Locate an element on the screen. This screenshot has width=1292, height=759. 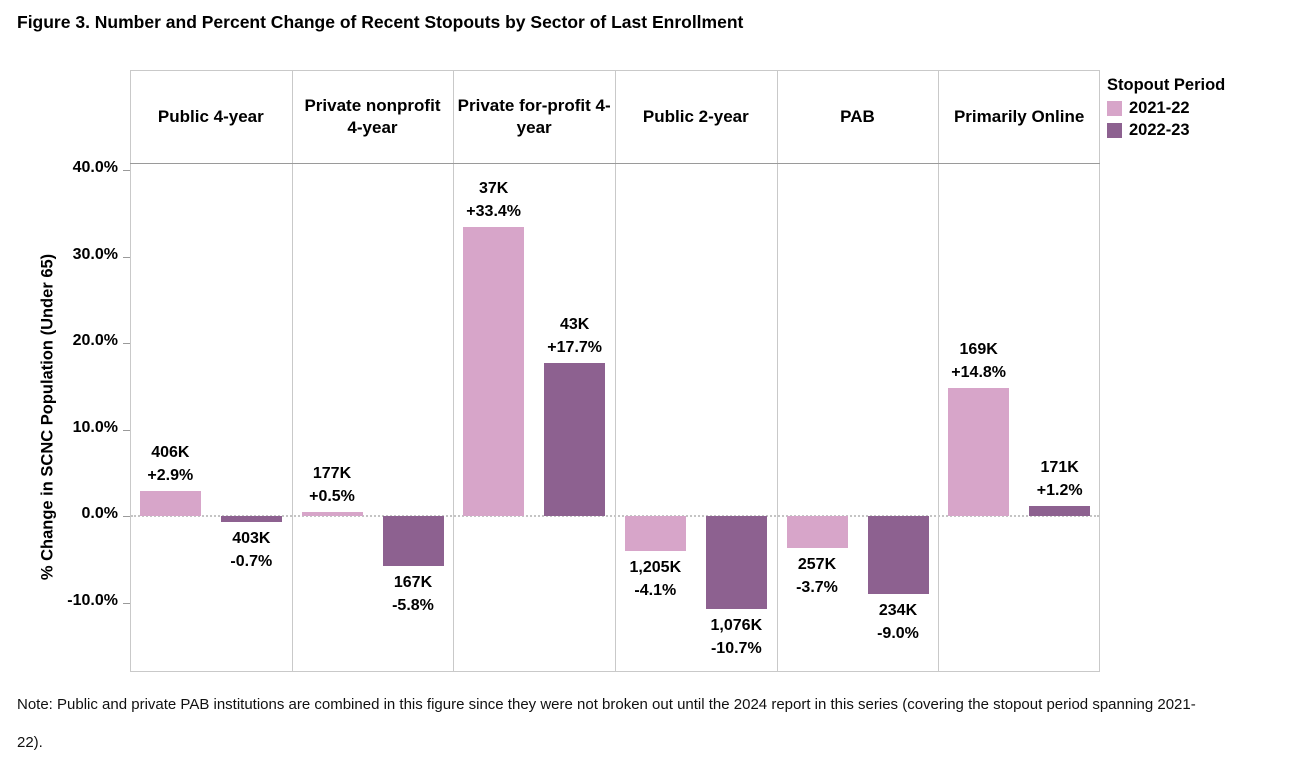
panel-header-pab: PAB is located at coordinates (857, 116).